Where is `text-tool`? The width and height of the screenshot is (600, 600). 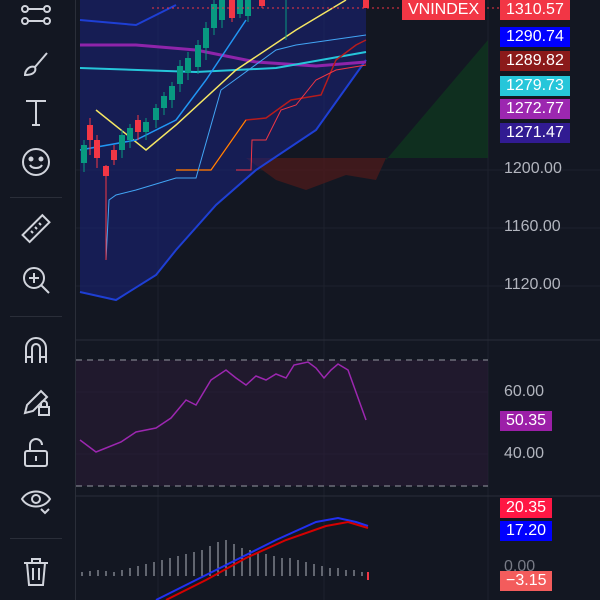
text-tool is located at coordinates (36, 112).